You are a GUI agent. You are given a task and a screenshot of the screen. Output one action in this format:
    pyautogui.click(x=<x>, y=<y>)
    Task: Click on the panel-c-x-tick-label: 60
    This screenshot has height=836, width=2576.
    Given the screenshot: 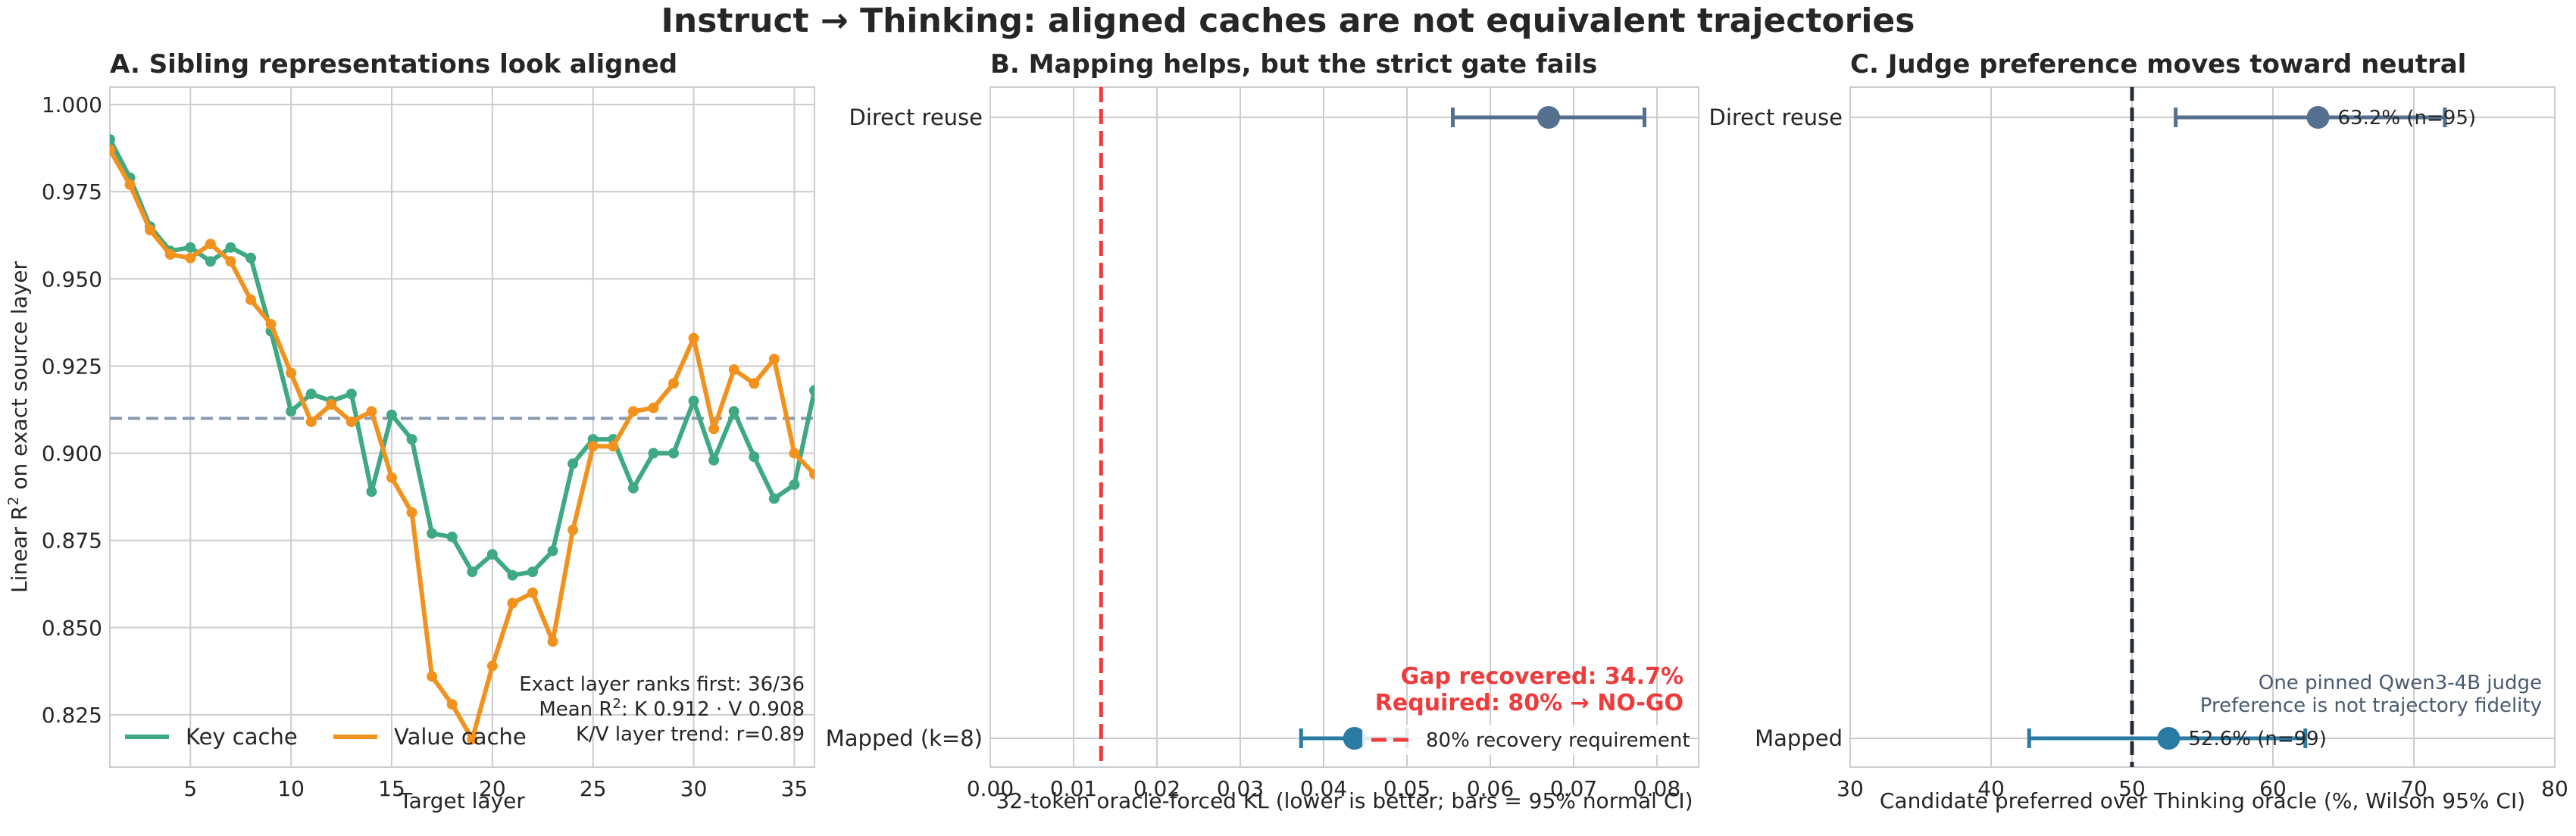 What is the action you would take?
    pyautogui.click(x=2273, y=788)
    